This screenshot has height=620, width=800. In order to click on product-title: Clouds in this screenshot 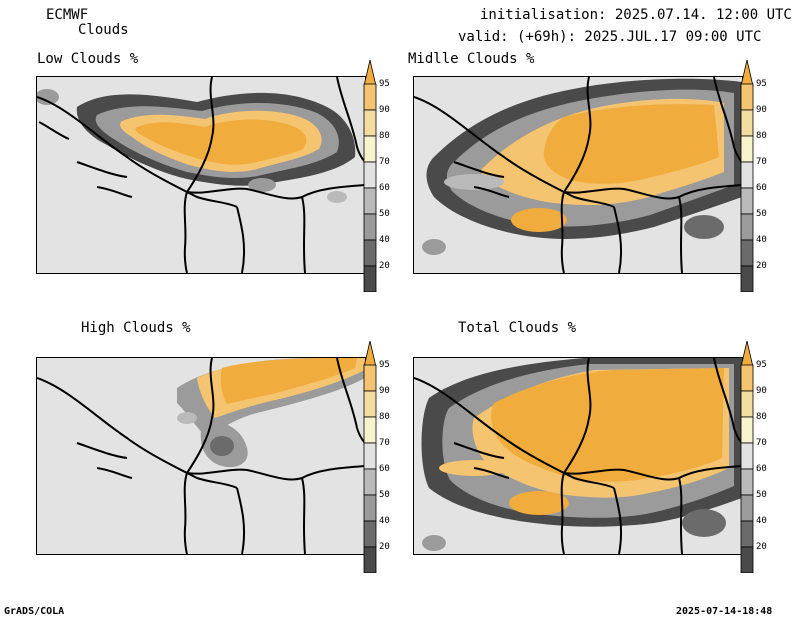, I will do `click(103, 30)`.